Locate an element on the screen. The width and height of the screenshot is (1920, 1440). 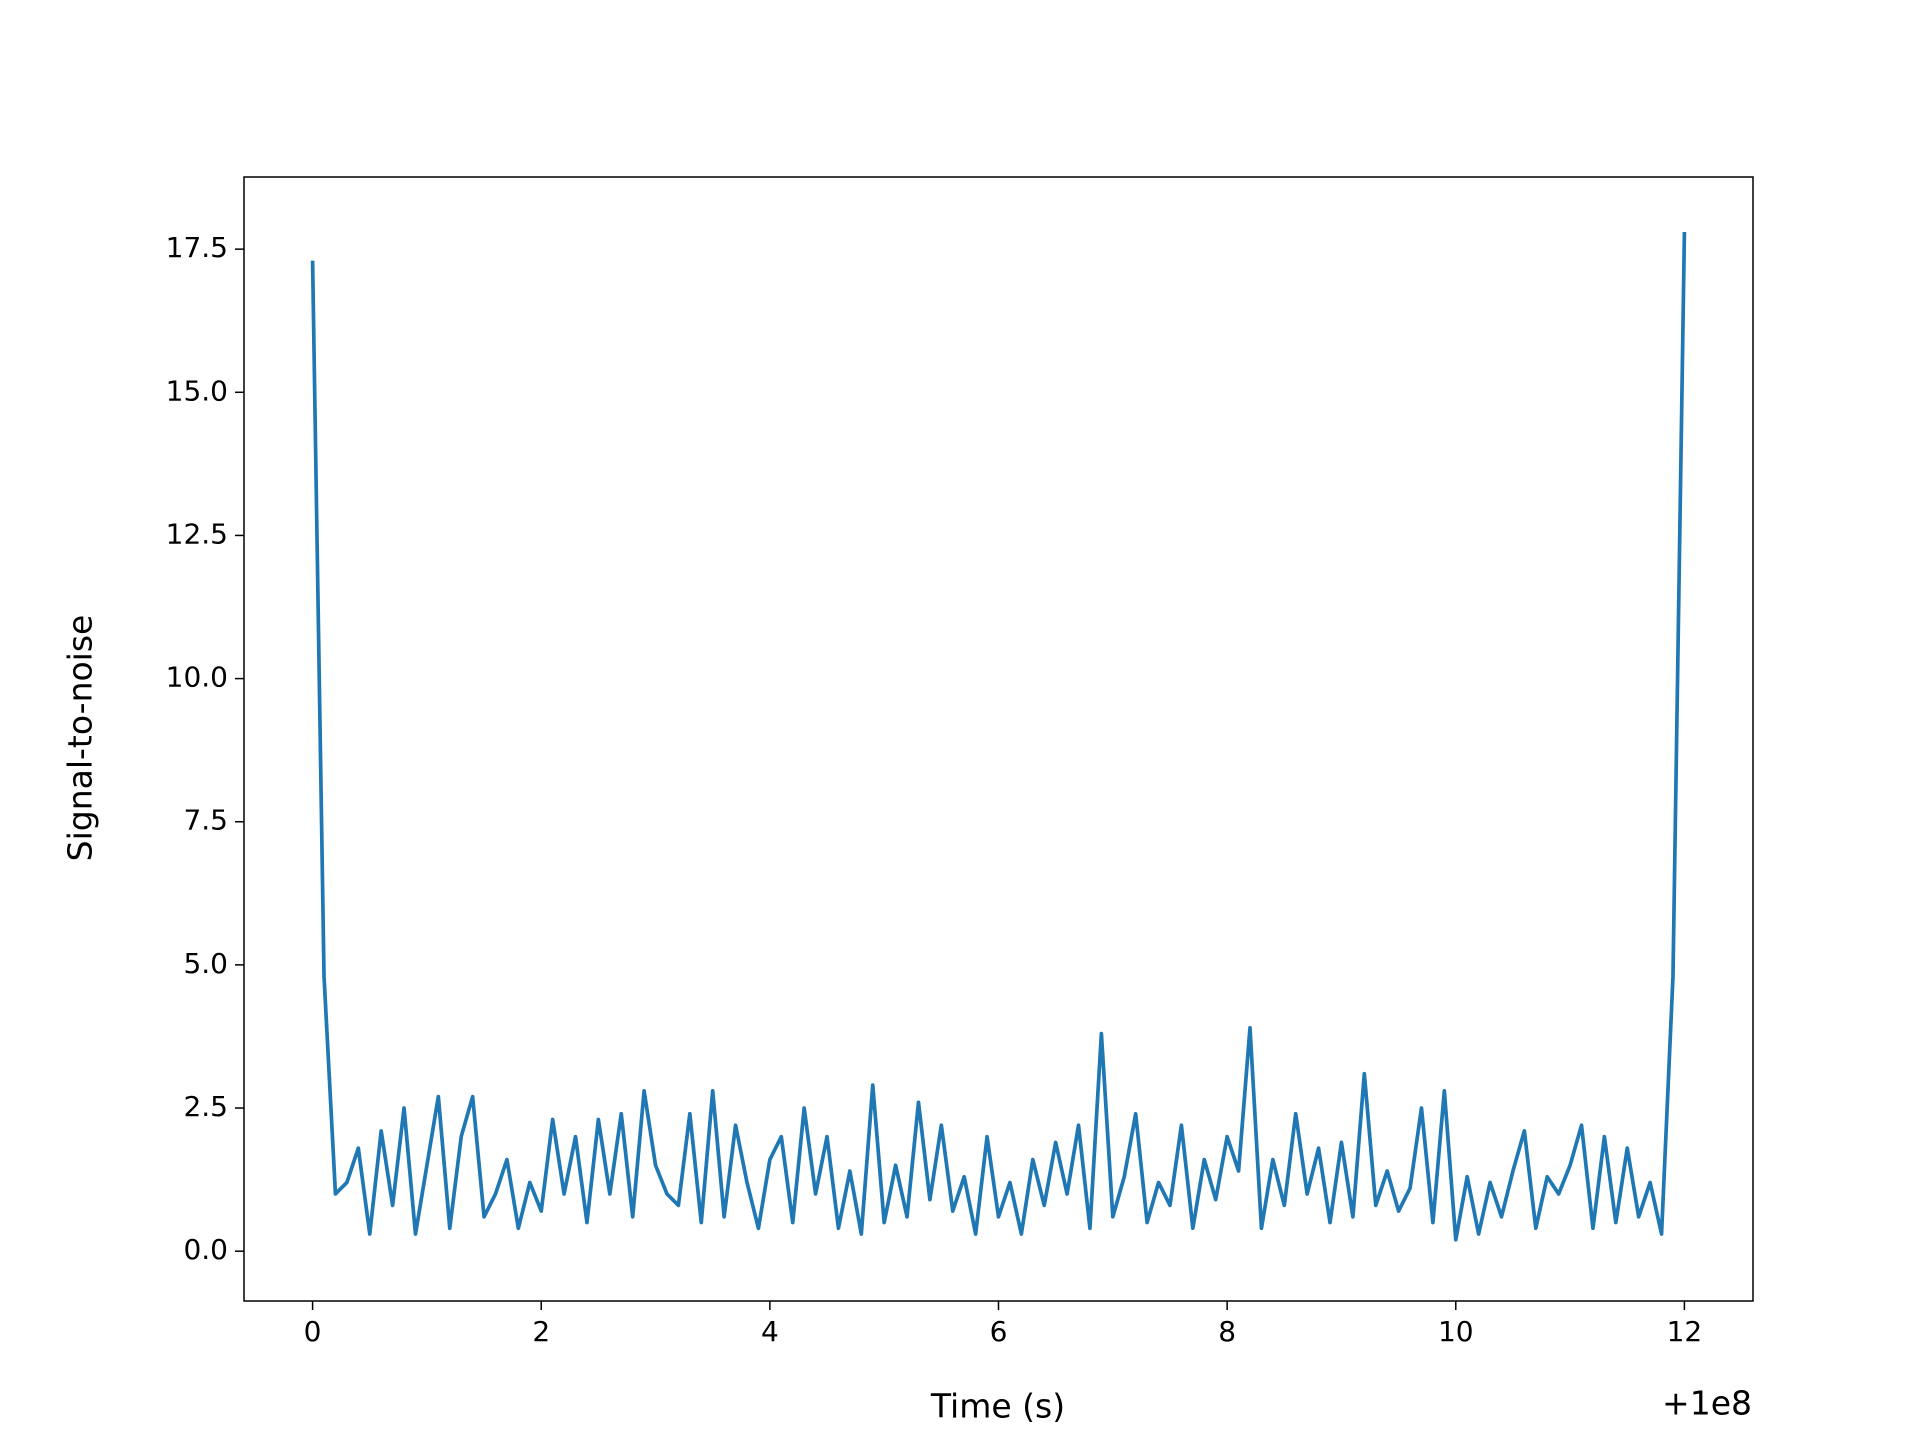
x-tick-label: 10 is located at coordinates (1456, 1331).